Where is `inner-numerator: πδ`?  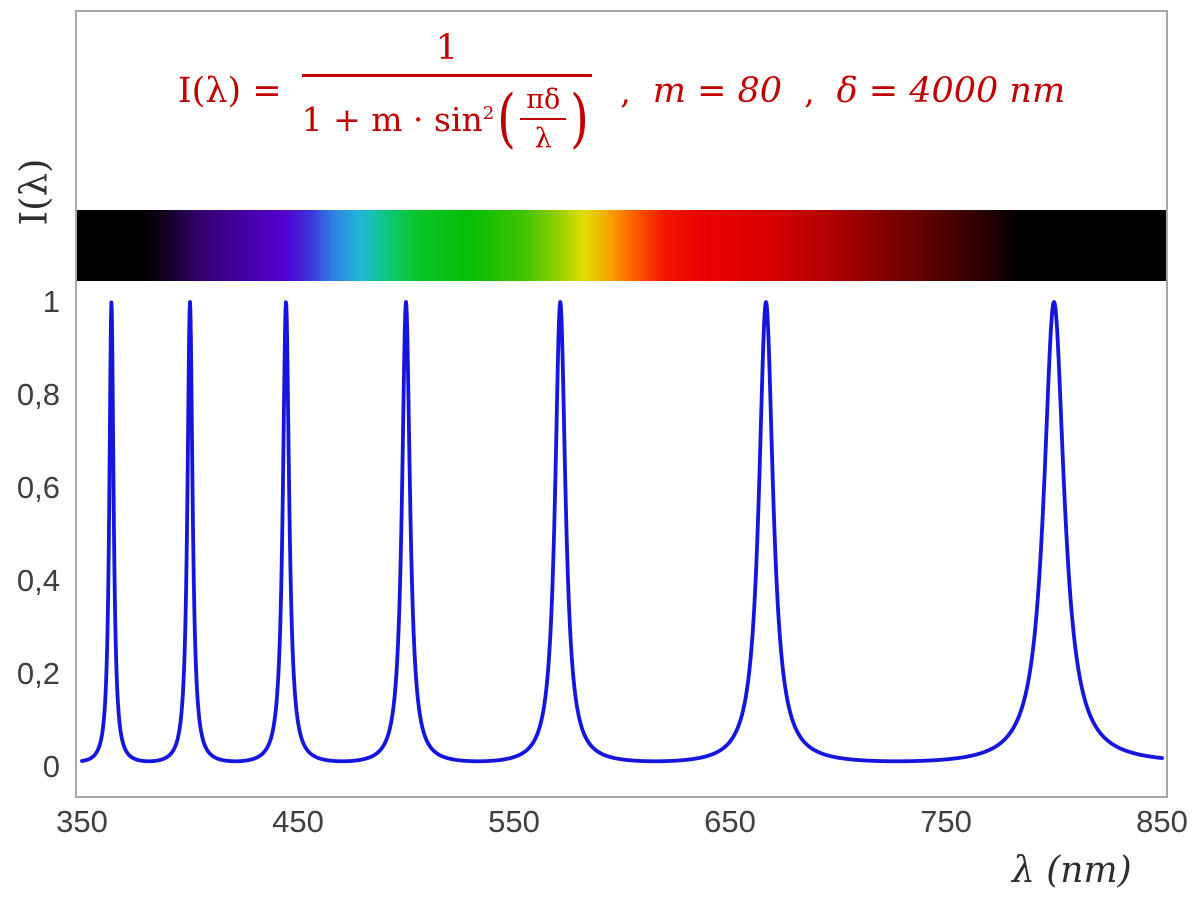 inner-numerator: πδ is located at coordinates (543, 99).